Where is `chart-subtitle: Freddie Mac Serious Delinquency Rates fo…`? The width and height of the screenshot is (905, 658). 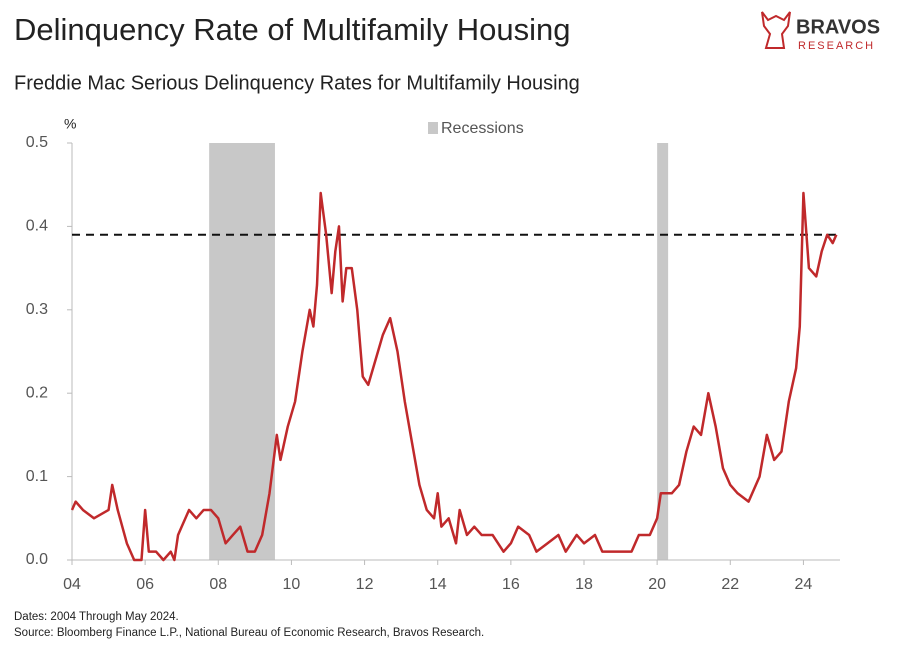 chart-subtitle: Freddie Mac Serious Delinquency Rates fo… is located at coordinates (297, 83).